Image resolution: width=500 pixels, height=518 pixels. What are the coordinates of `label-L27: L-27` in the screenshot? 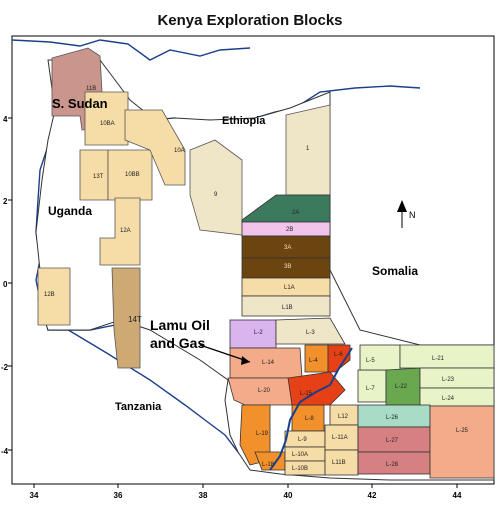 It's located at (392, 441).